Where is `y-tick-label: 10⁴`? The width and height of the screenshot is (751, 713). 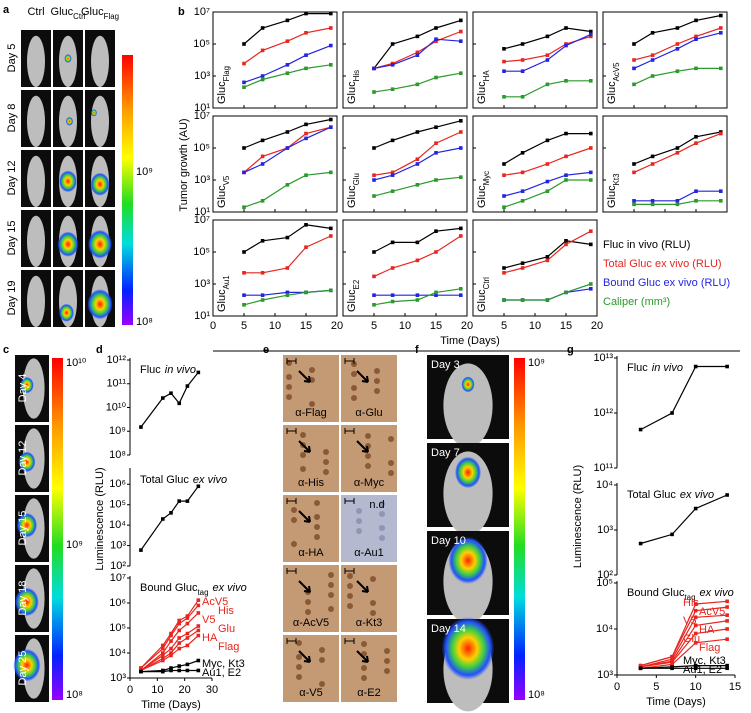
y-tick-label: 10⁴ is located at coordinates (604, 629).